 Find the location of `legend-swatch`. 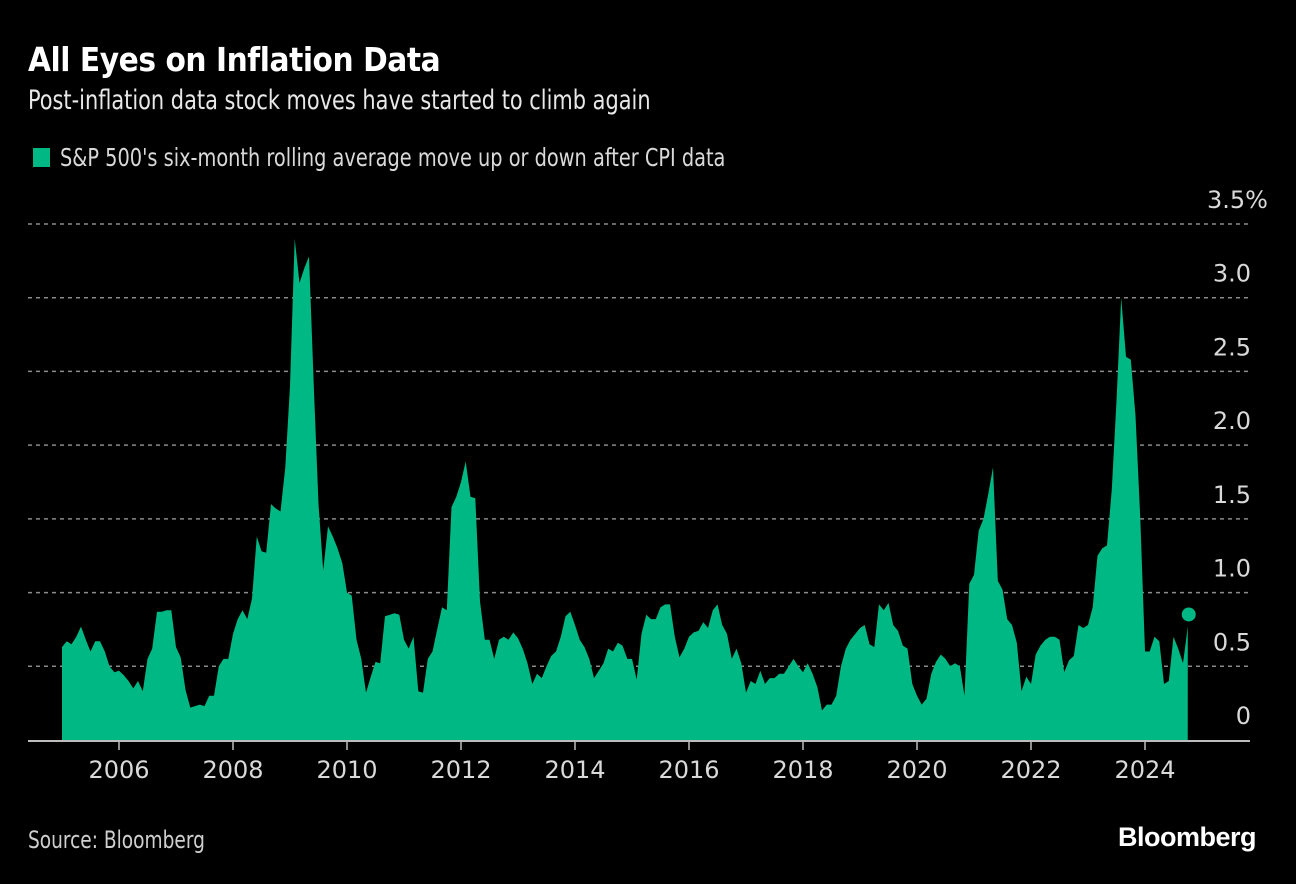

legend-swatch is located at coordinates (41, 157).